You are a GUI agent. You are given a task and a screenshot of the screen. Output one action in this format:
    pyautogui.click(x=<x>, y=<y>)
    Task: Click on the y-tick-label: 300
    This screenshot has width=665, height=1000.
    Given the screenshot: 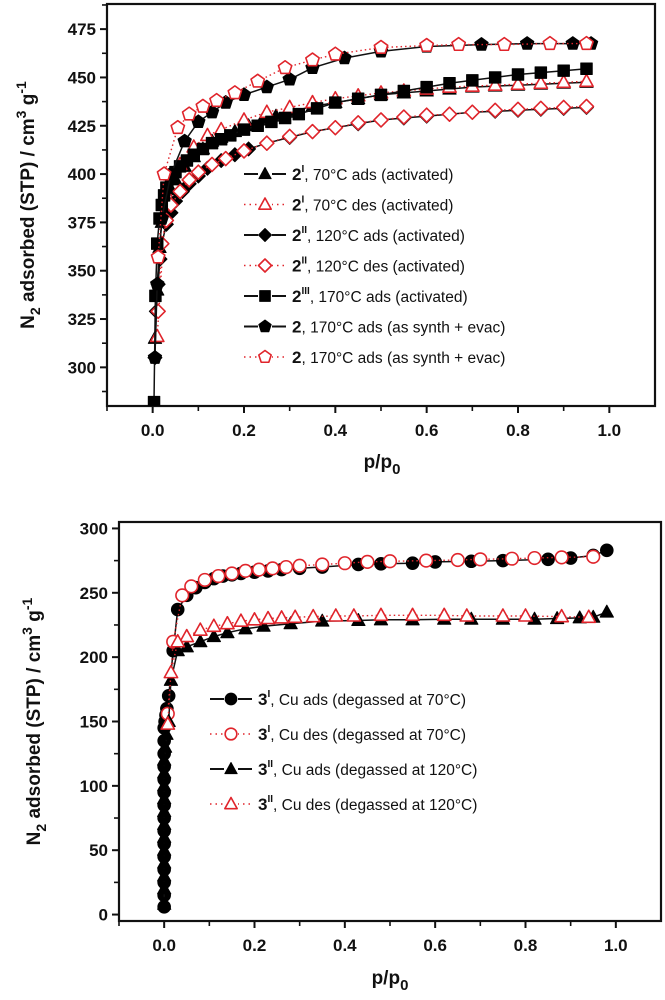 What is the action you would take?
    pyautogui.click(x=82, y=367)
    